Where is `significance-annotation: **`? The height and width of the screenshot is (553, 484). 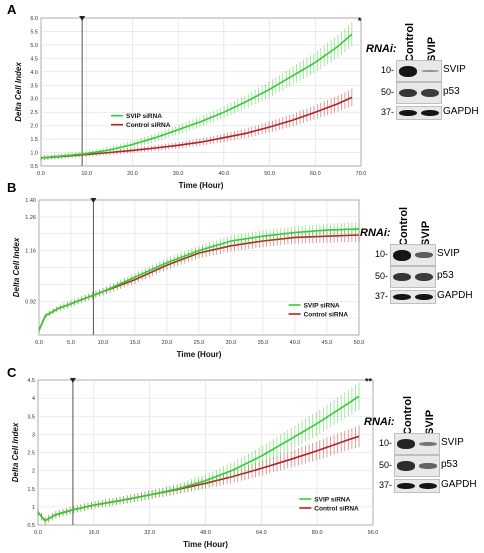 significance-annotation: ** is located at coordinates (369, 382).